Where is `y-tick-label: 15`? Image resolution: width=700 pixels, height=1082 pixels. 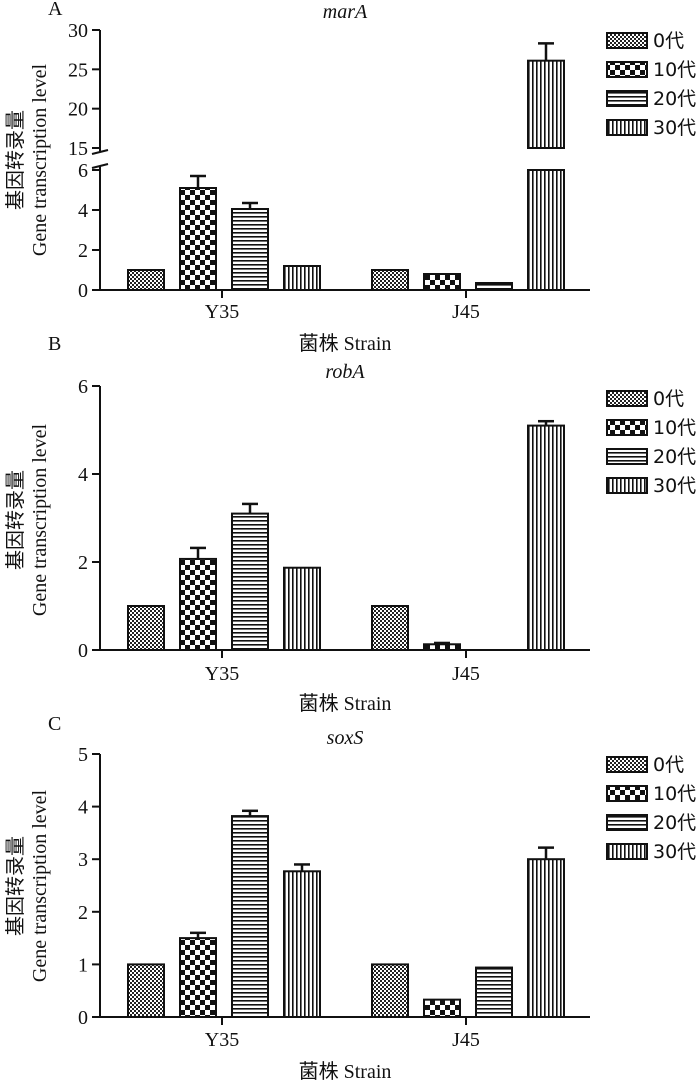
y-tick-label: 15 is located at coordinates (78, 149).